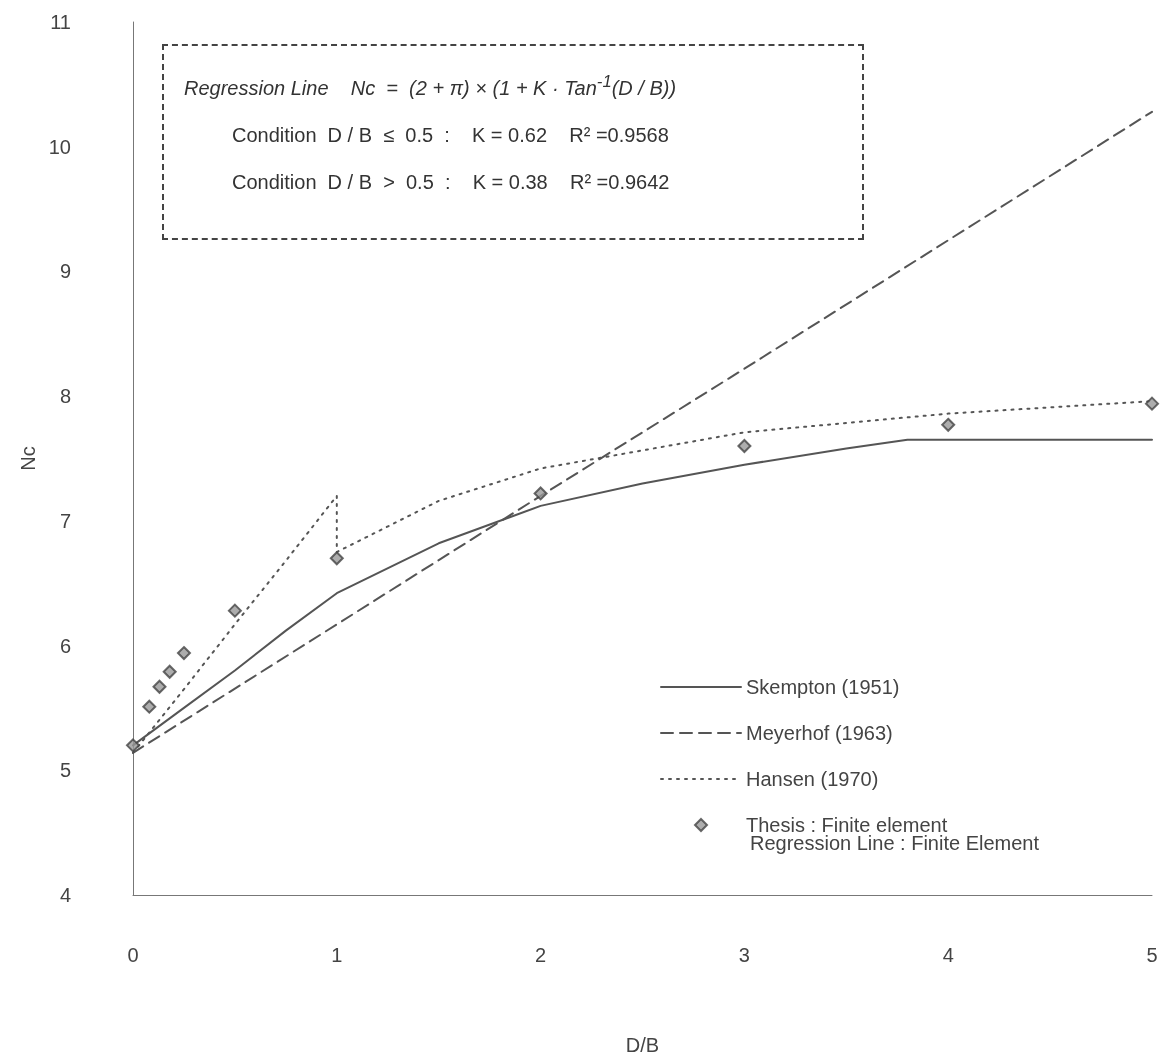 The width and height of the screenshot is (1168, 1060). What do you see at coordinates (65, 271) in the screenshot?
I see `y-tick-label: 9` at bounding box center [65, 271].